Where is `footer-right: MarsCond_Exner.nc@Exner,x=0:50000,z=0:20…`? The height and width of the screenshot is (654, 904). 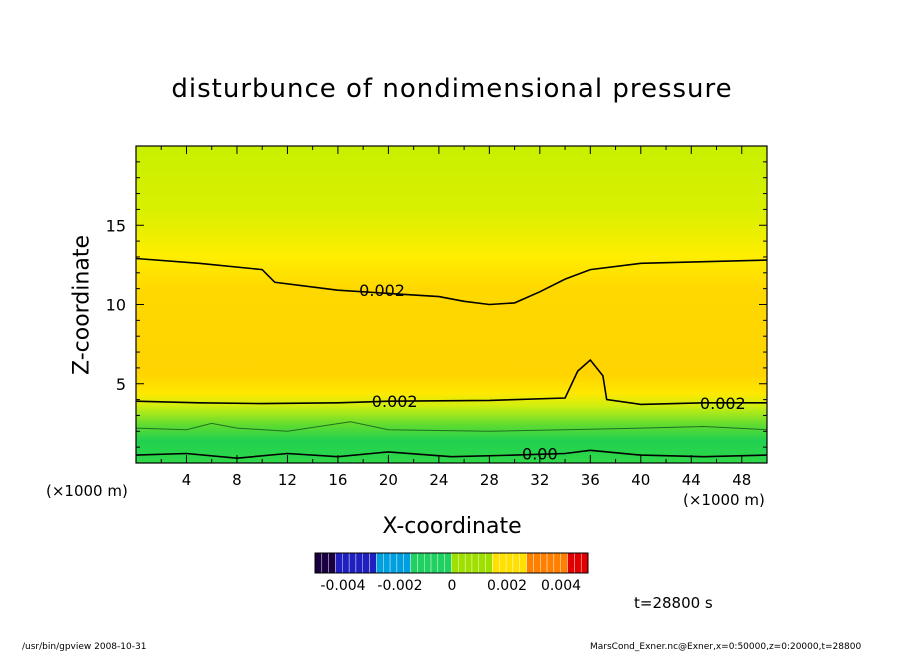
footer-right: MarsCond_Exner.nc@Exner,x=0:50000,z=0:20… is located at coordinates (726, 647).